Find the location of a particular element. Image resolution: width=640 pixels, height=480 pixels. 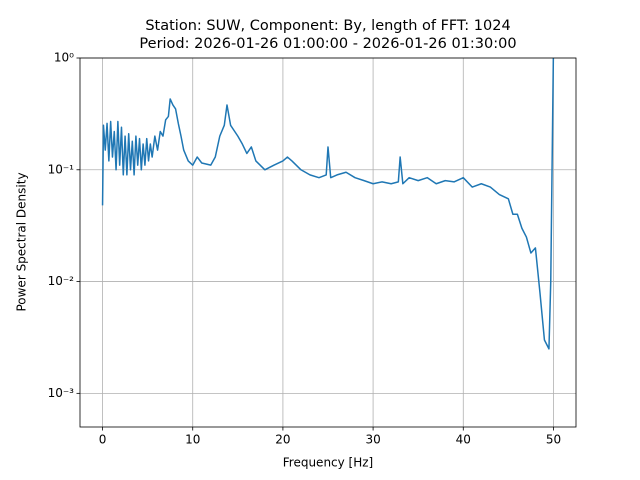

y-tick-label: 10⁻² is located at coordinates (61, 281).